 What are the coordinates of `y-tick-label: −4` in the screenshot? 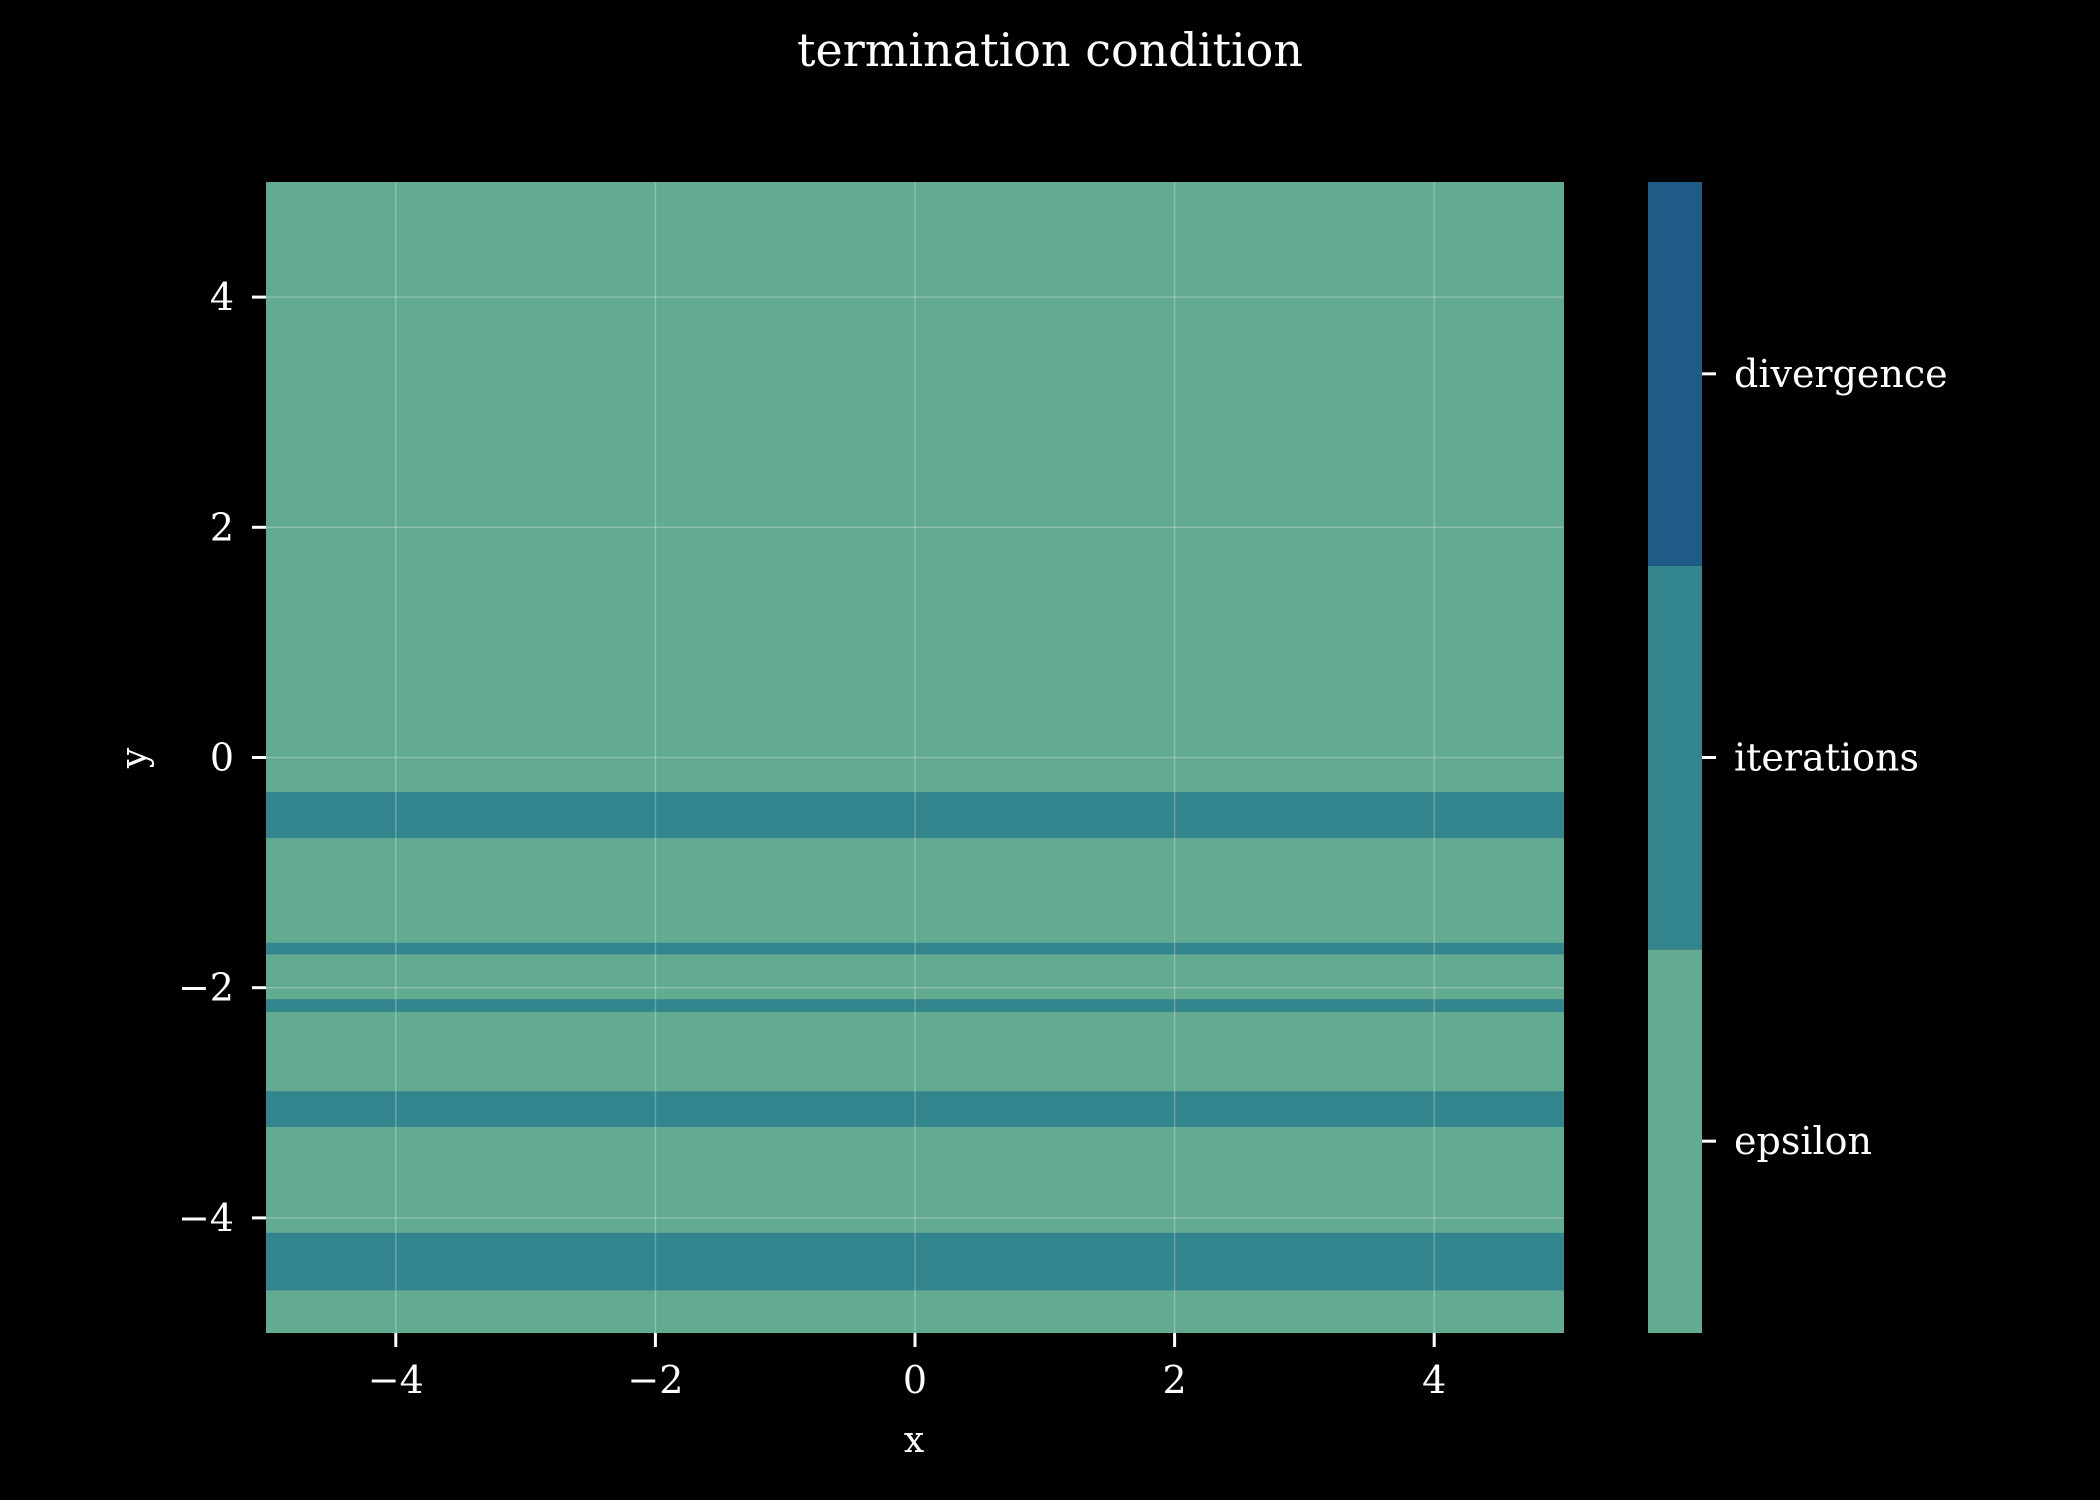 It's located at (206, 1218).